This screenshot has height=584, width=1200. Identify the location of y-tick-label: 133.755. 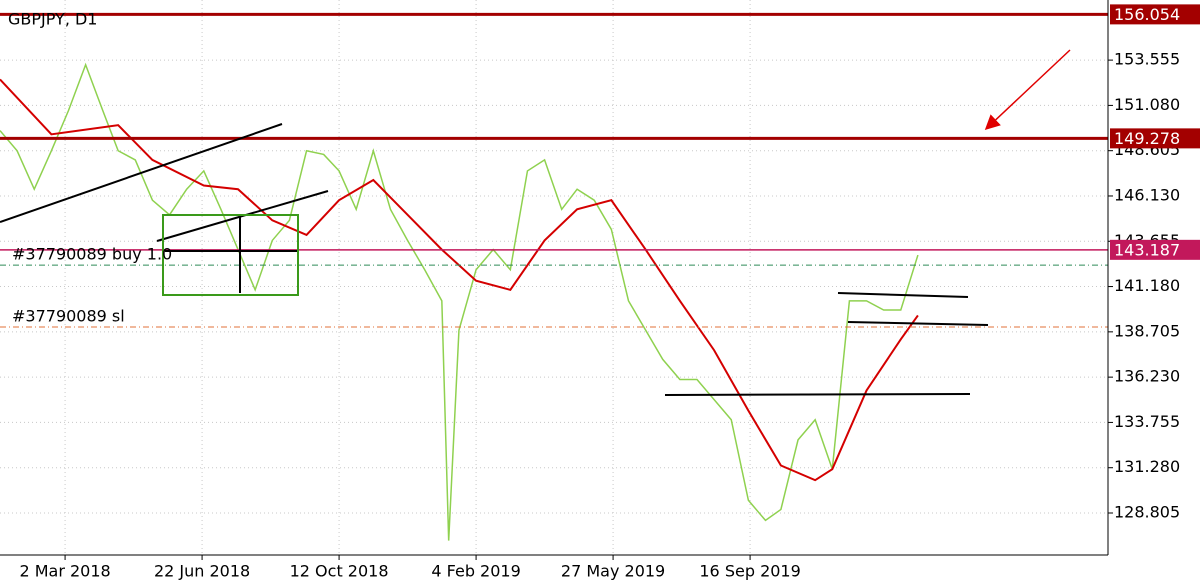
(1147, 421).